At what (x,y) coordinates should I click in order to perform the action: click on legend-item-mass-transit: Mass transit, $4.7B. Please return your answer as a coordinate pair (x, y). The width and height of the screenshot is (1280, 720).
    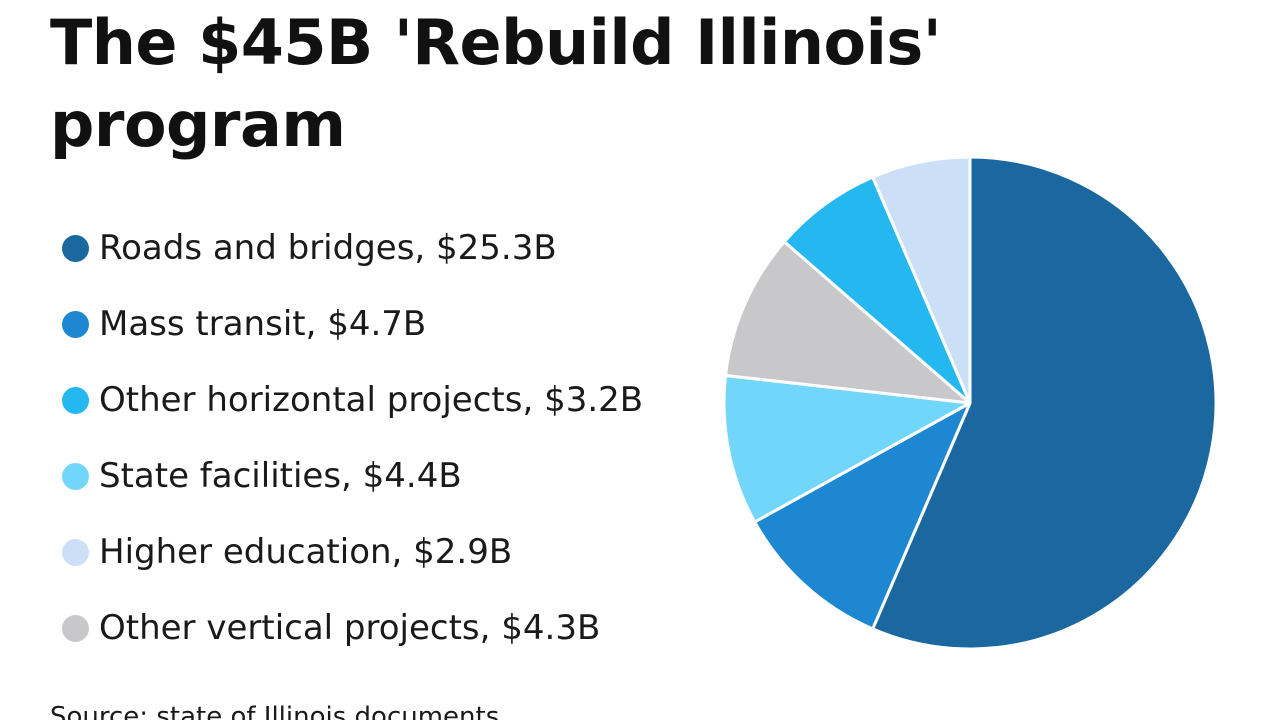
    Looking at the image, I should click on (352, 324).